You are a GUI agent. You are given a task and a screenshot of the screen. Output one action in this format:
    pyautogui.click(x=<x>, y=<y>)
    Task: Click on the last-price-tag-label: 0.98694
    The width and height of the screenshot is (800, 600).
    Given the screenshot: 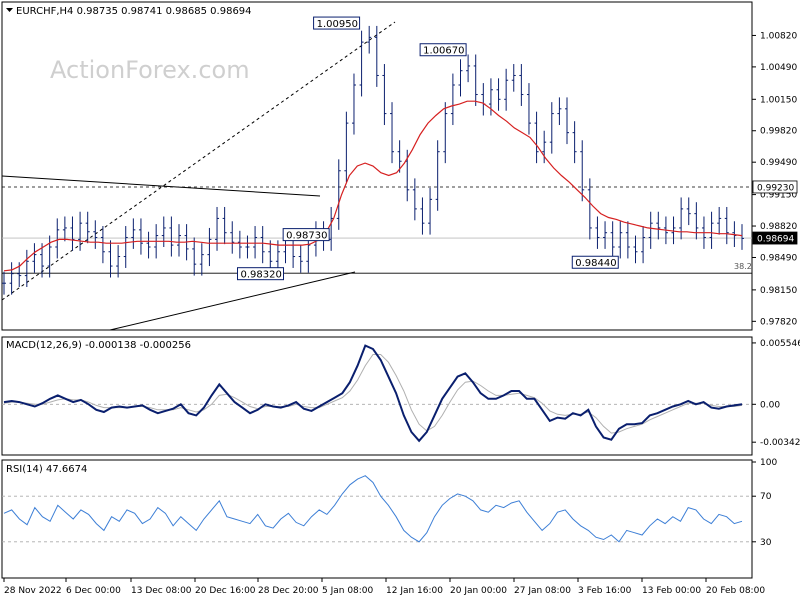 What is the action you would take?
    pyautogui.click(x=775, y=240)
    